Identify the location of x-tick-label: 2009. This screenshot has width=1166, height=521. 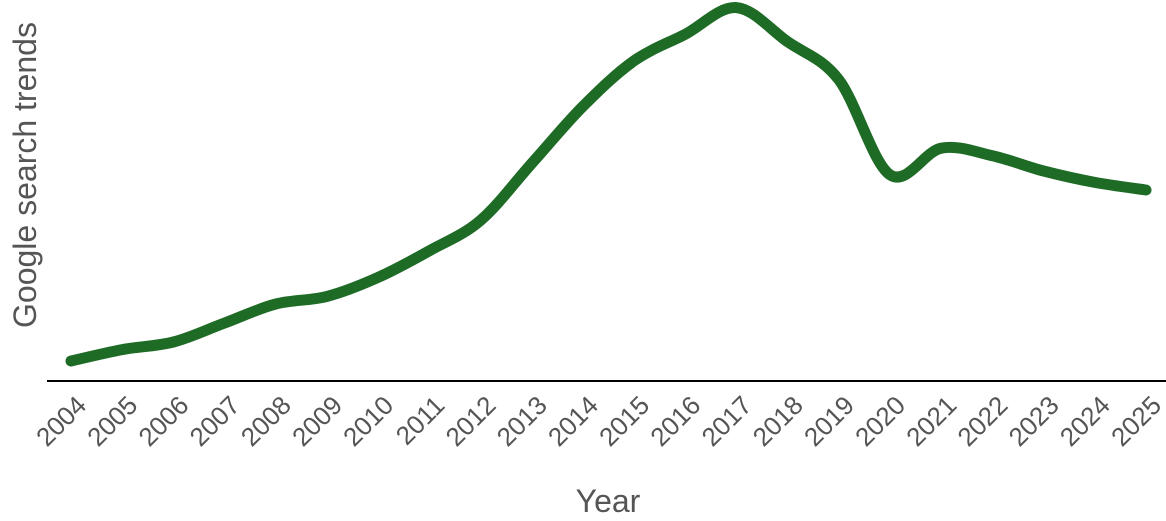
(317, 421).